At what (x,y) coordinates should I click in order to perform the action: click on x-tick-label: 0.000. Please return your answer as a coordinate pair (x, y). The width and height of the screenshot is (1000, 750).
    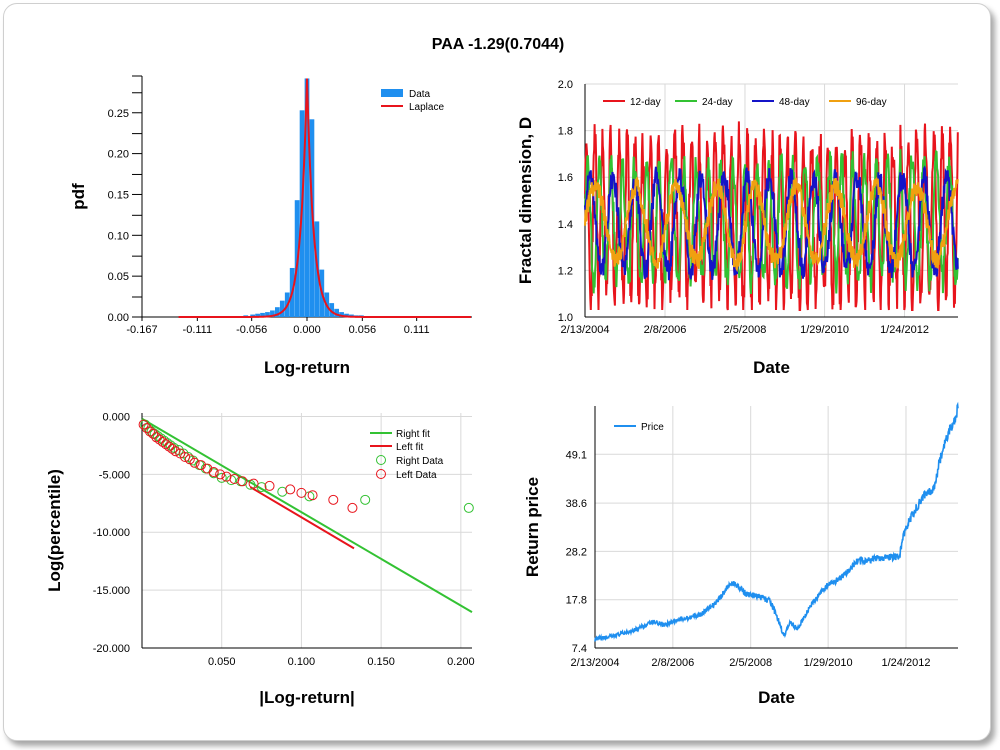
    Looking at the image, I should click on (307, 330).